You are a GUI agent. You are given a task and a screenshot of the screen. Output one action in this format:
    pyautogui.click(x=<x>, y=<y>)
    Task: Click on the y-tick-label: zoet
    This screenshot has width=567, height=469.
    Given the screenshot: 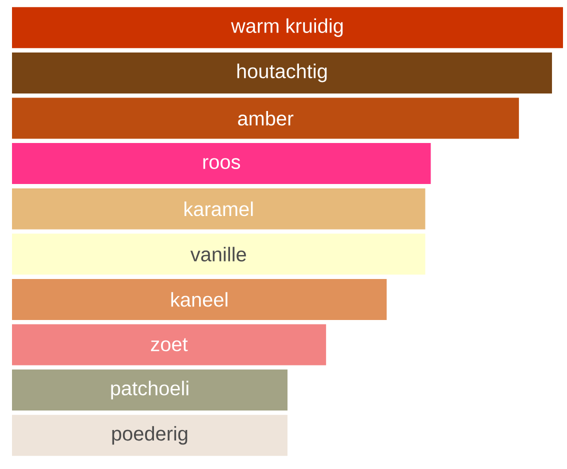 What is the action you would take?
    pyautogui.click(x=169, y=345)
    